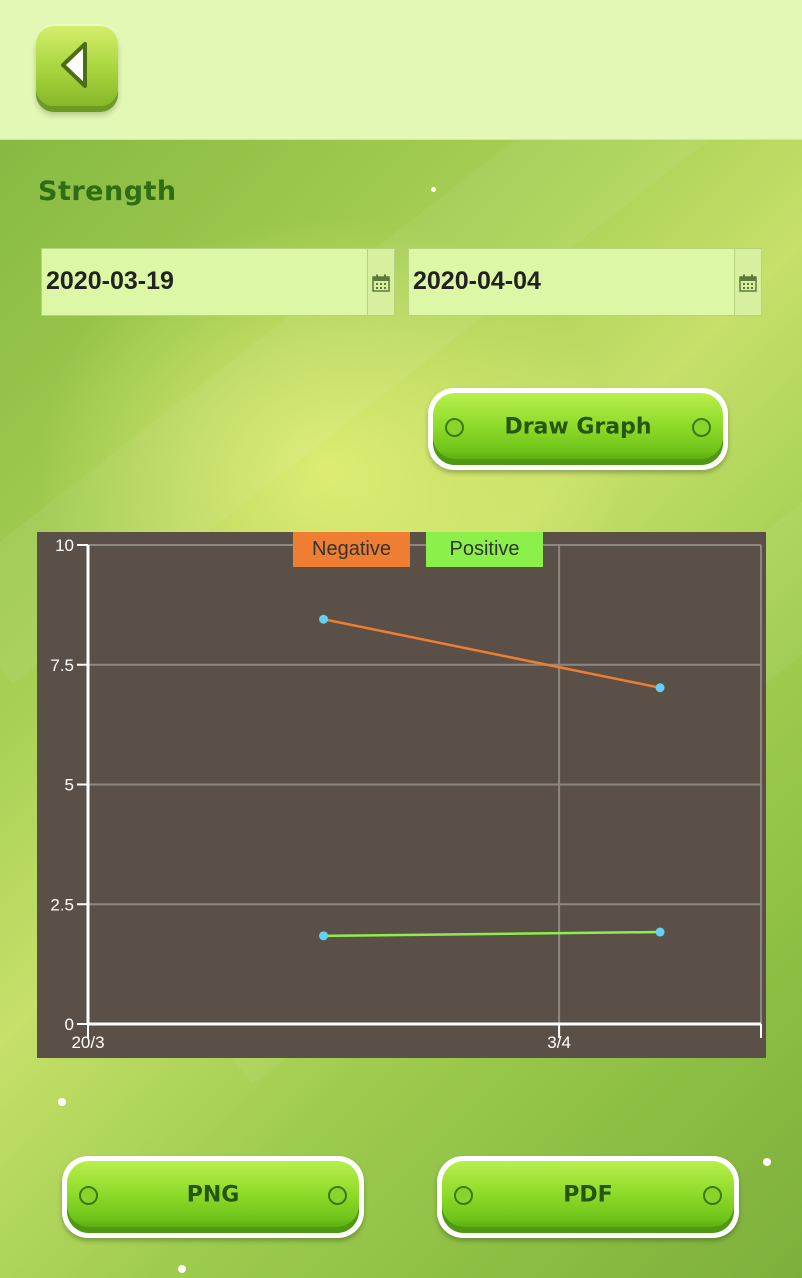  I want to click on y-tick-label: 7.5, so click(62, 665).